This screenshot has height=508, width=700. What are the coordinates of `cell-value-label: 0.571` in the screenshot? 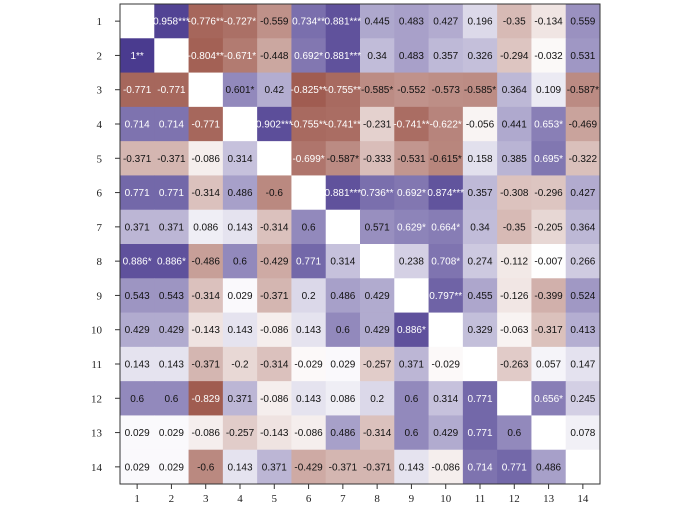 It's located at (377, 227).